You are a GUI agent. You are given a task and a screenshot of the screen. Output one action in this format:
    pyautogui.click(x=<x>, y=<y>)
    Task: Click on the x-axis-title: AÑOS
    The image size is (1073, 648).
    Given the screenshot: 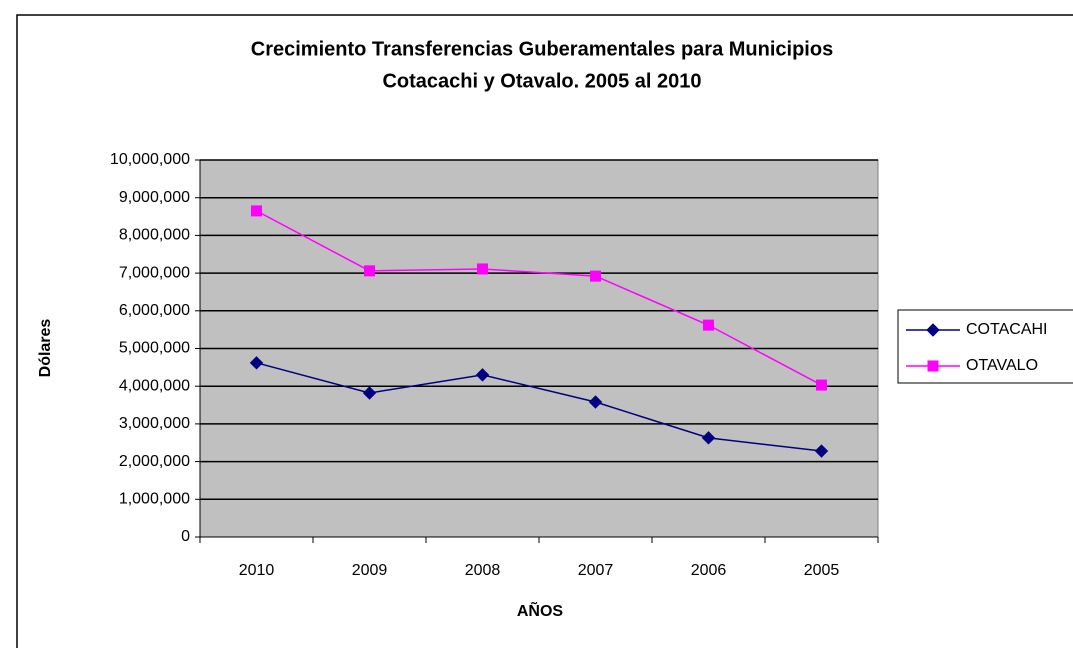 What is the action you would take?
    pyautogui.click(x=540, y=610)
    